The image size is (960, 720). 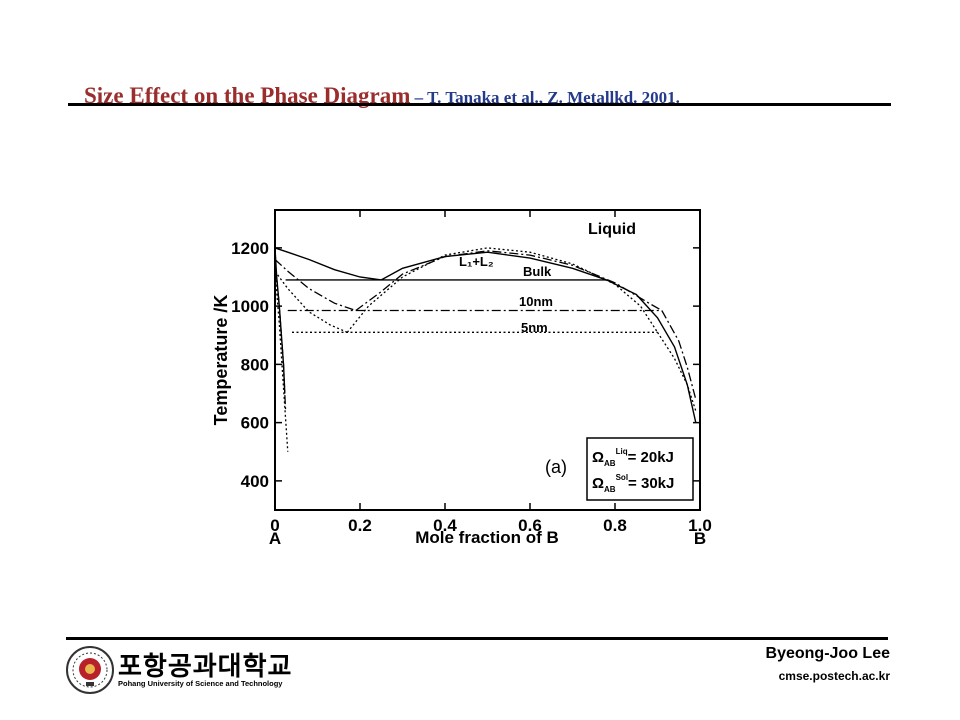 I want to click on curve-10nm-liquidus, so click(x=315, y=285).